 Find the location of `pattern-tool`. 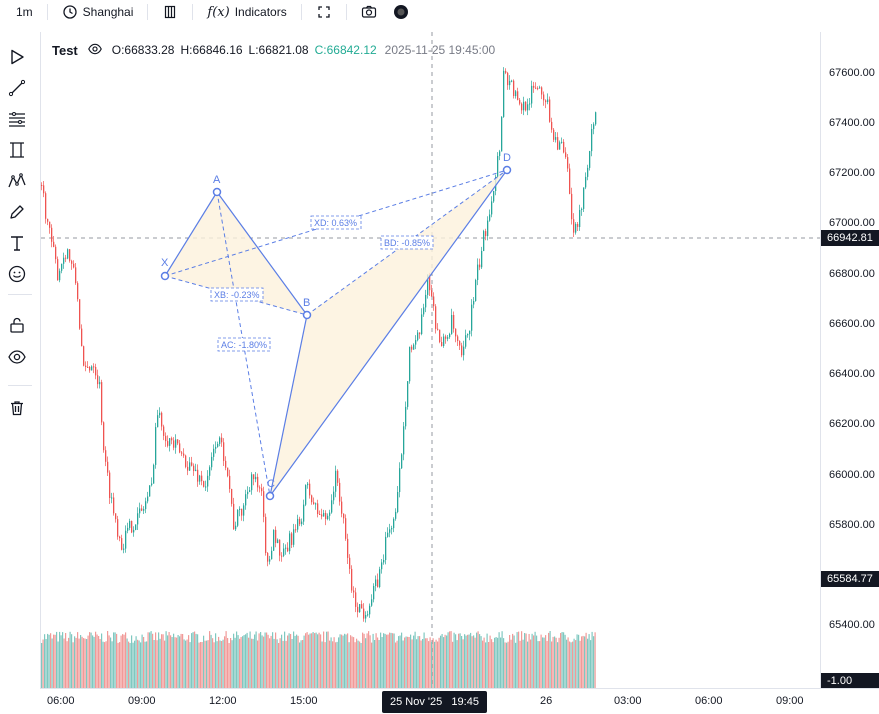

pattern-tool is located at coordinates (17, 183).